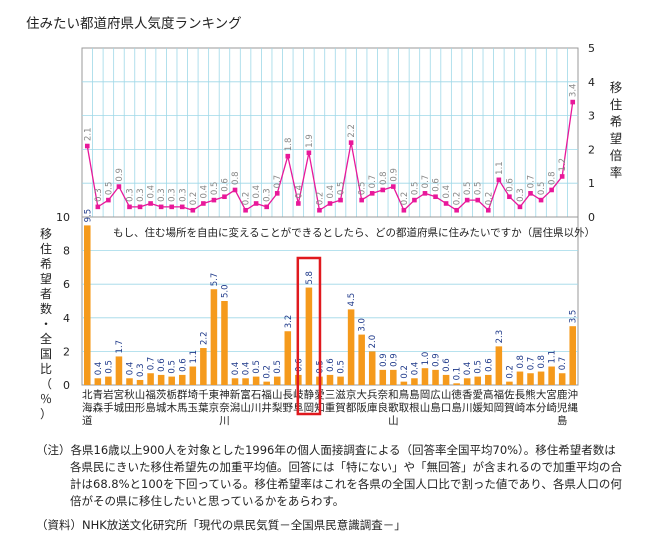 Image resolution: width=650 pixels, height=541 pixels. What do you see at coordinates (288, 156) in the screenshot?
I see `line-point-長野` at bounding box center [288, 156].